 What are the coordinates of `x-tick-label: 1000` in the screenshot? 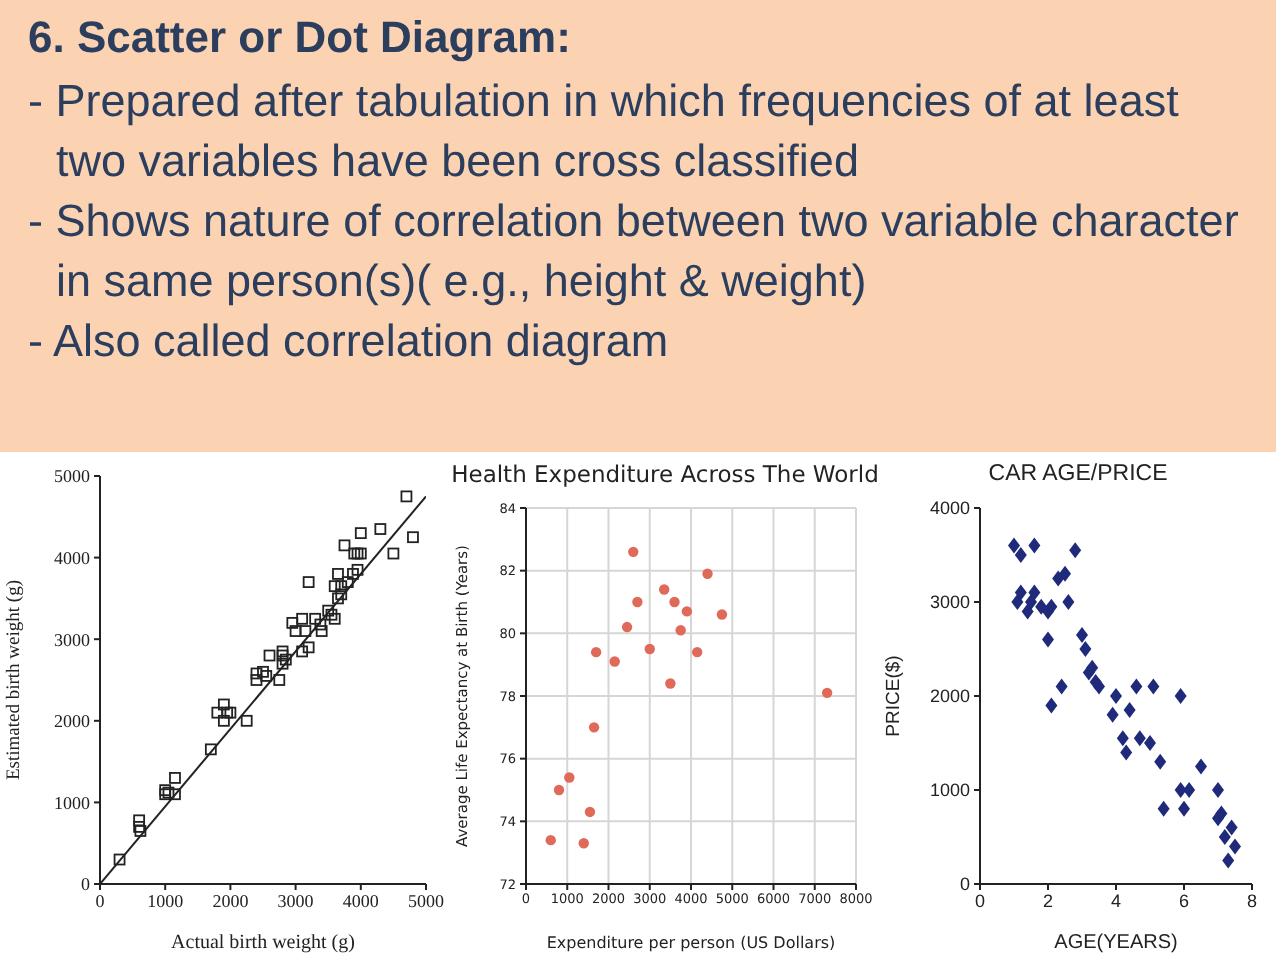 It's located at (166, 900).